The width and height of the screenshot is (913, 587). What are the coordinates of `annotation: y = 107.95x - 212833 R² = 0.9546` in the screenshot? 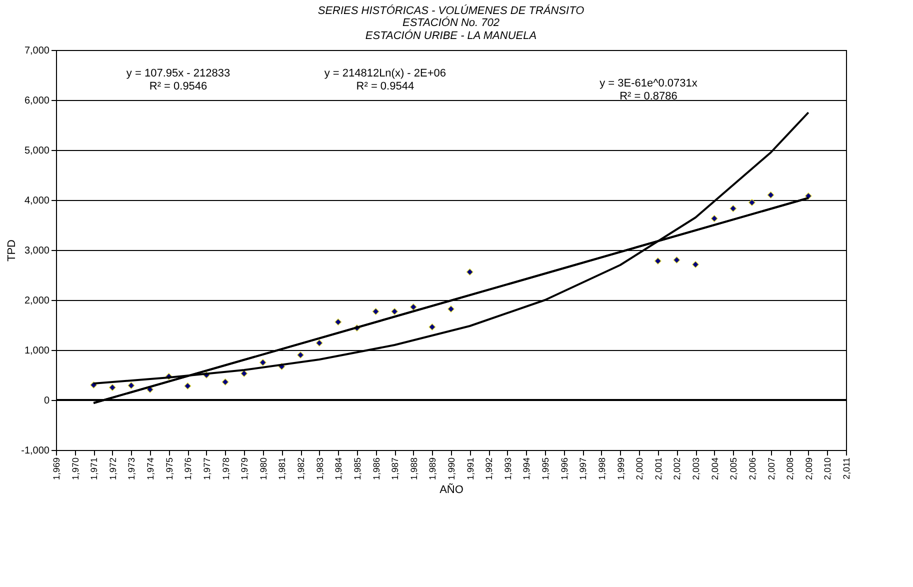 It's located at (178, 80).